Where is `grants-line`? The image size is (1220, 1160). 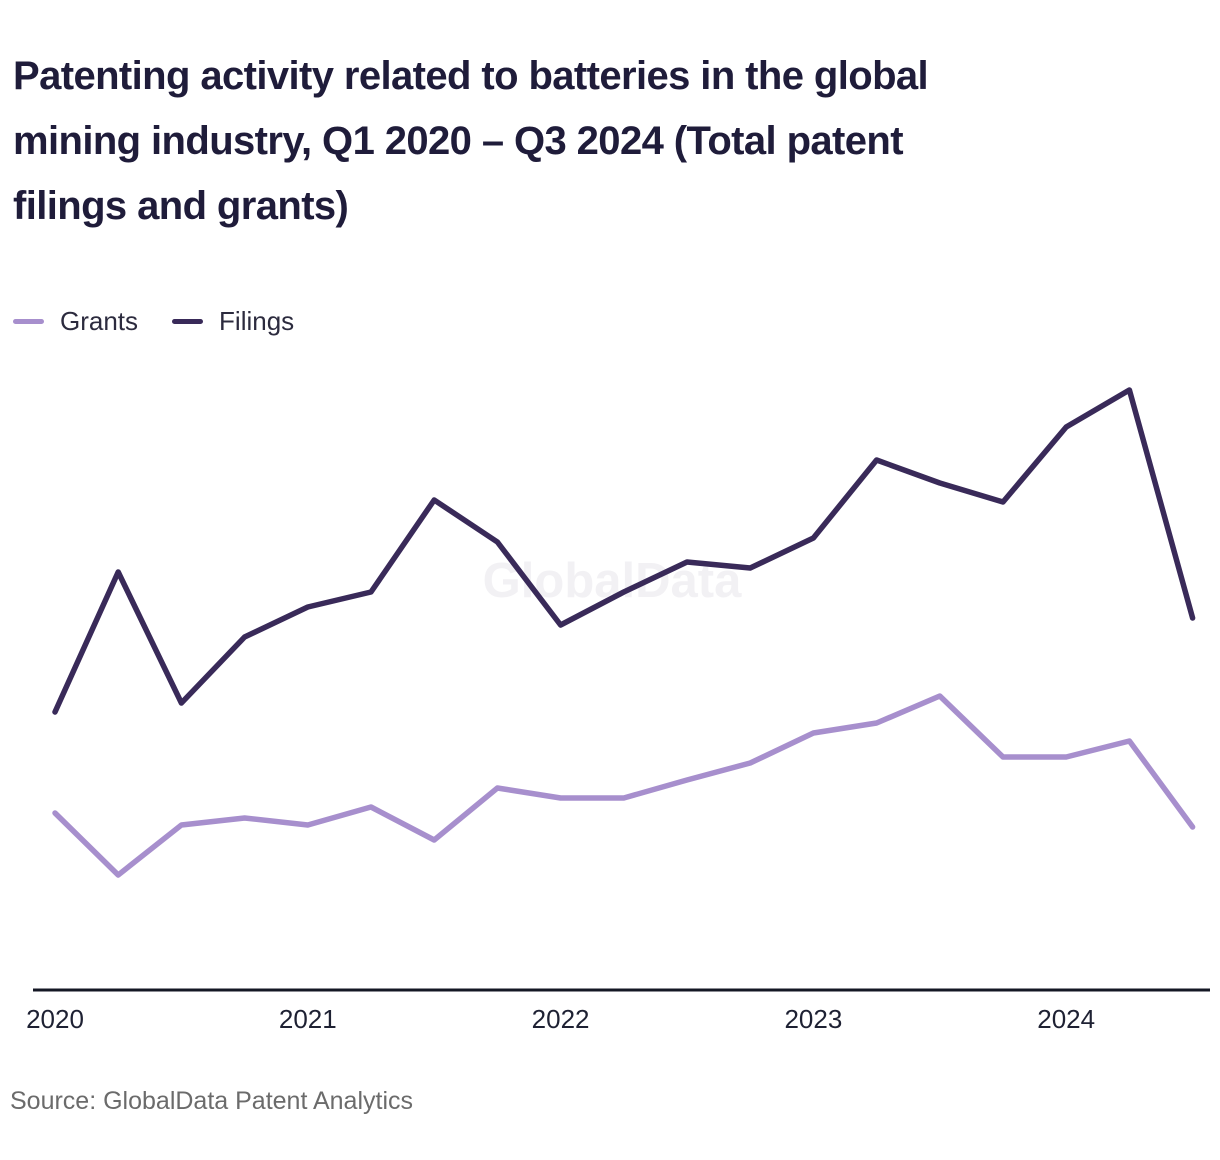
grants-line is located at coordinates (624, 785).